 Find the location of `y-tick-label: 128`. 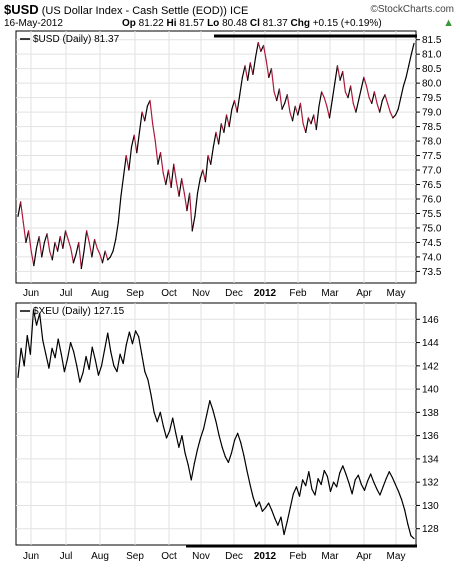

y-tick-label: 128 is located at coordinates (430, 529).